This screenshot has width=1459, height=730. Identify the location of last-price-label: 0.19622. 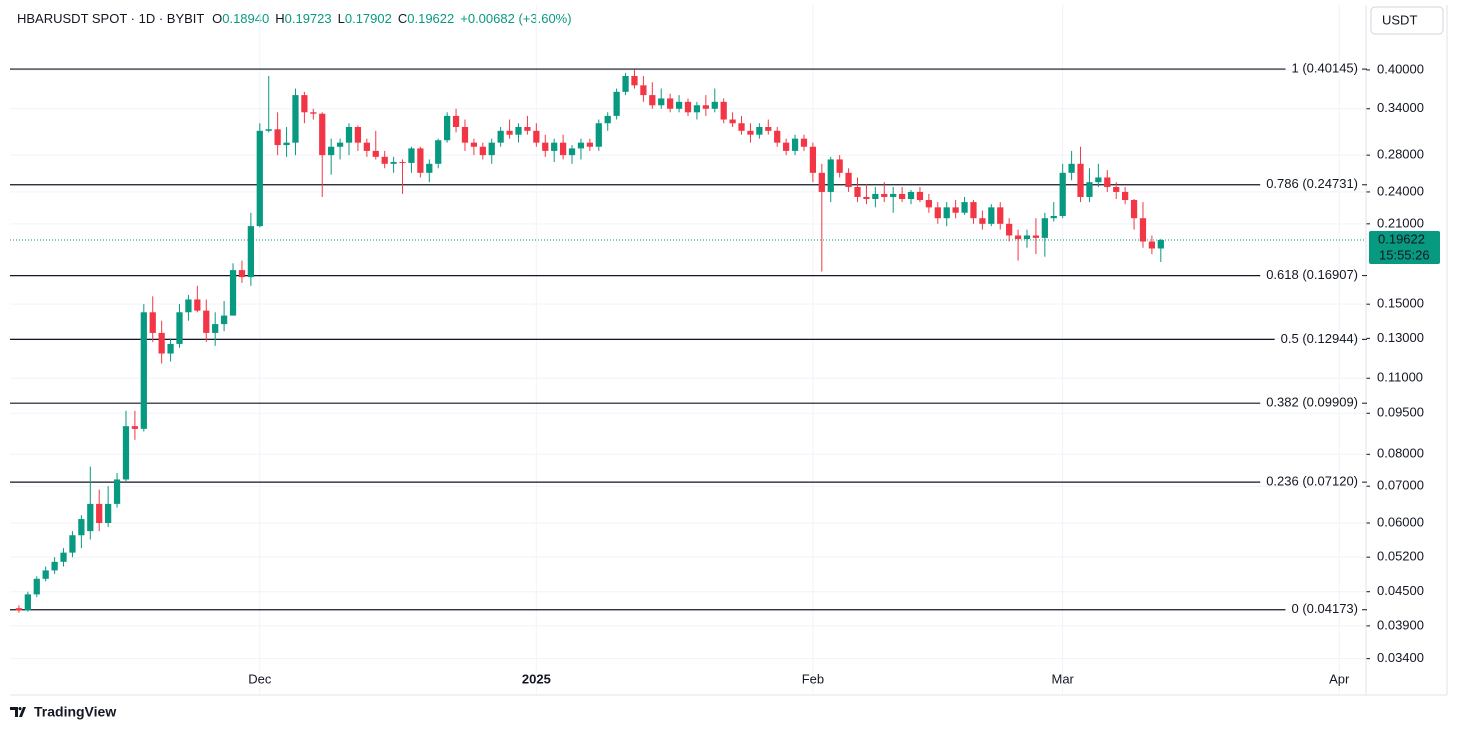
(1401, 238).